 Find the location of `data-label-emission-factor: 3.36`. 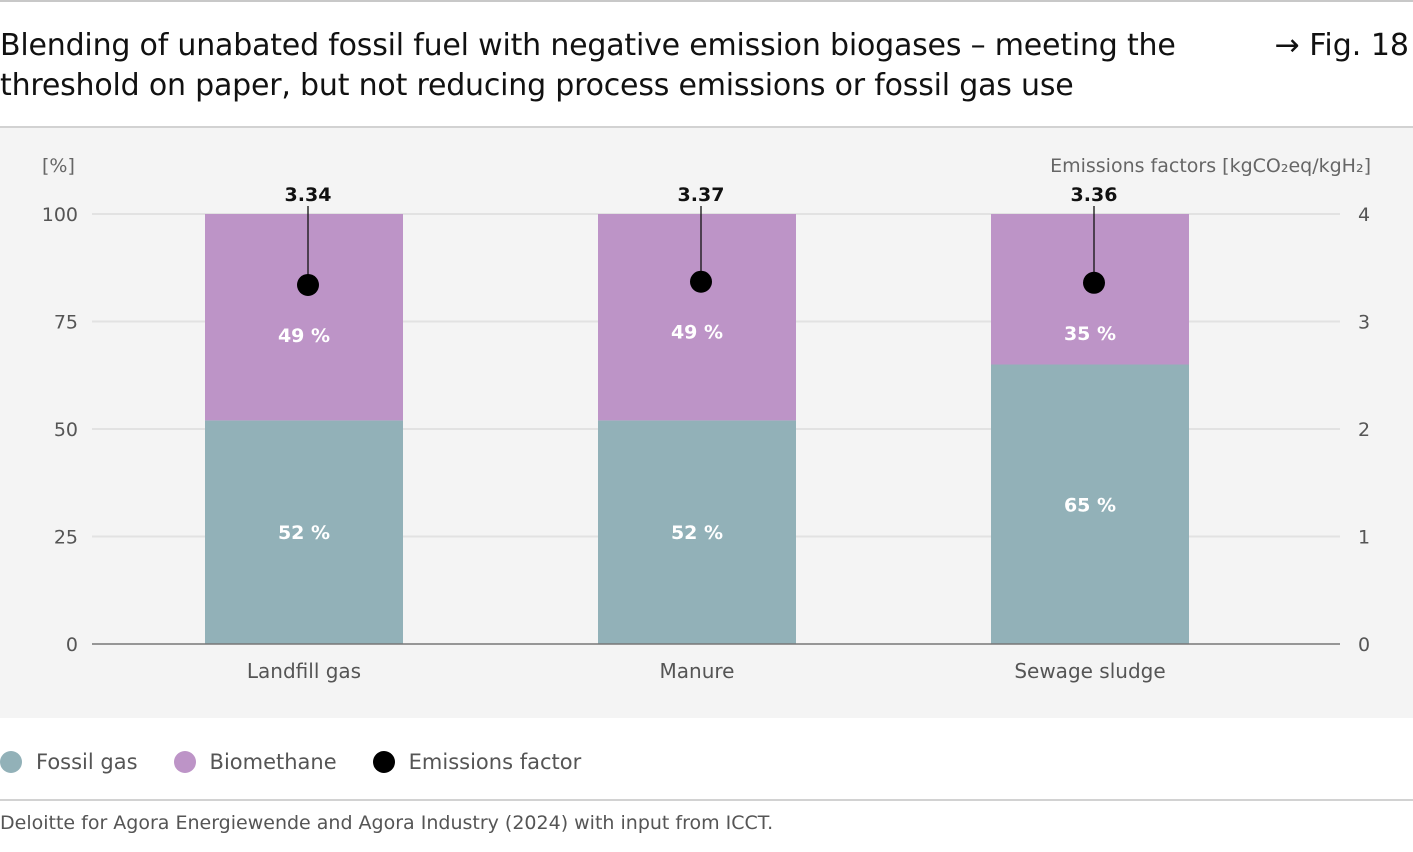

data-label-emission-factor: 3.36 is located at coordinates (1094, 195).